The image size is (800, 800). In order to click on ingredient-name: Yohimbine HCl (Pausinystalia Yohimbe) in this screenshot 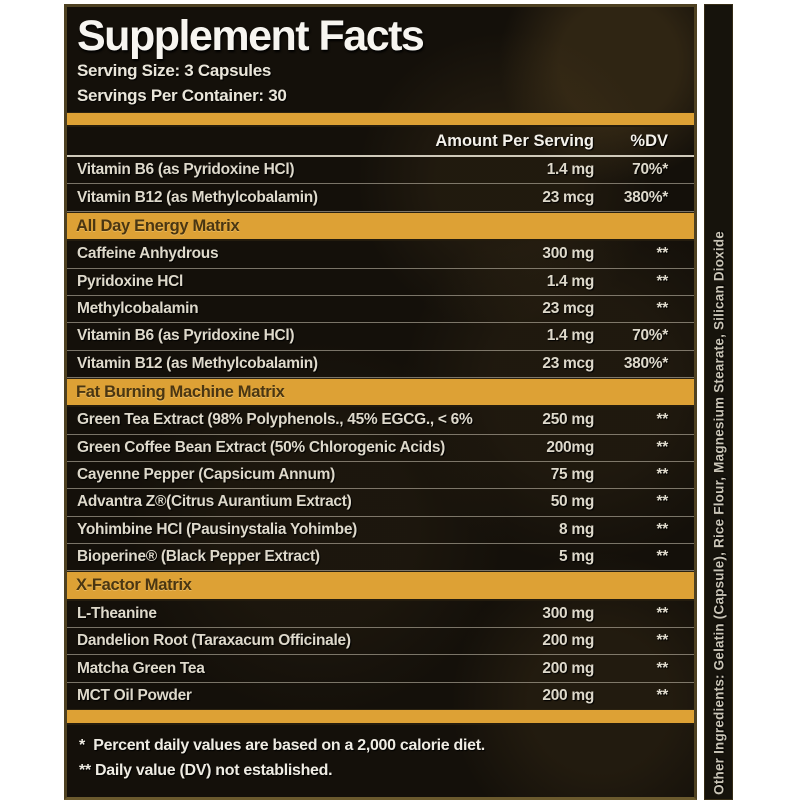, I will do `click(217, 529)`.